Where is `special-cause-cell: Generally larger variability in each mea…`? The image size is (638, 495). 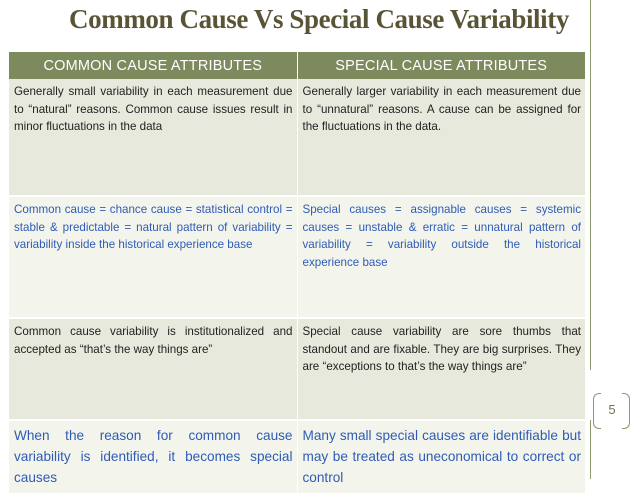 special-cause-cell: Generally larger variability in each mea… is located at coordinates (441, 138).